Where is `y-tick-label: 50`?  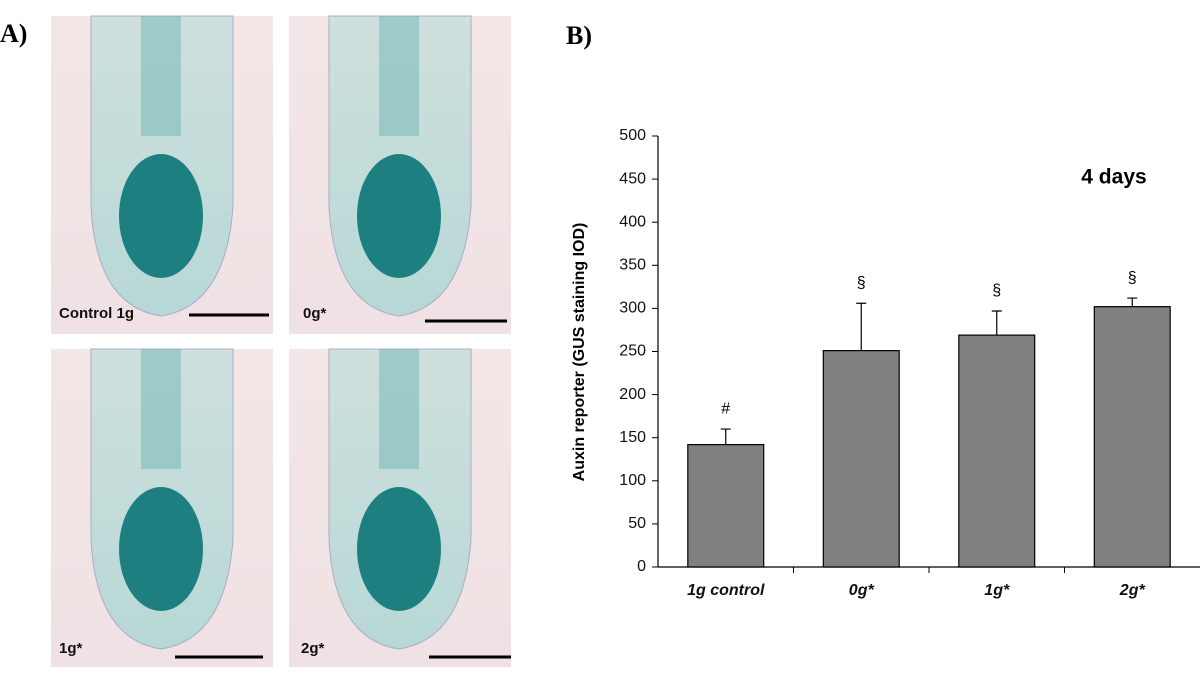
y-tick-label: 50 is located at coordinates (637, 523).